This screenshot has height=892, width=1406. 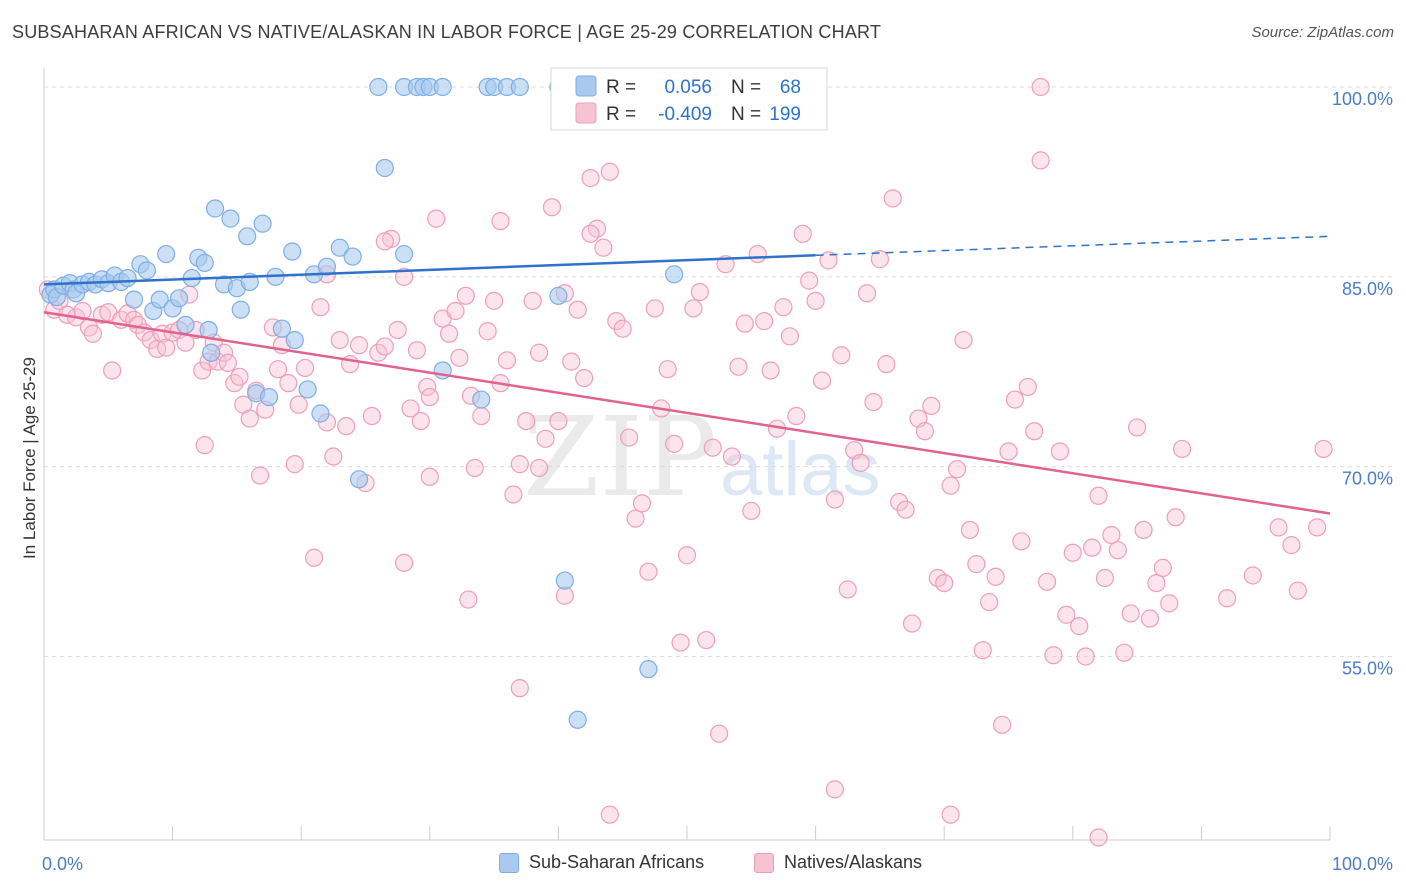 What do you see at coordinates (790, 87) in the screenshot?
I see `stats-legend-n-value-1: 68` at bounding box center [790, 87].